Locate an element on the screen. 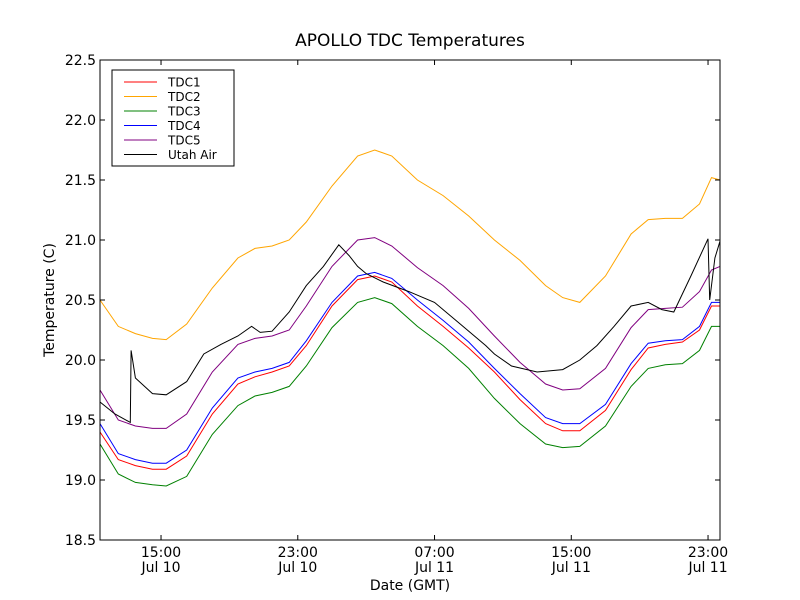 The height and width of the screenshot is (600, 800). y-tick-label: 22.5 is located at coordinates (80, 61).